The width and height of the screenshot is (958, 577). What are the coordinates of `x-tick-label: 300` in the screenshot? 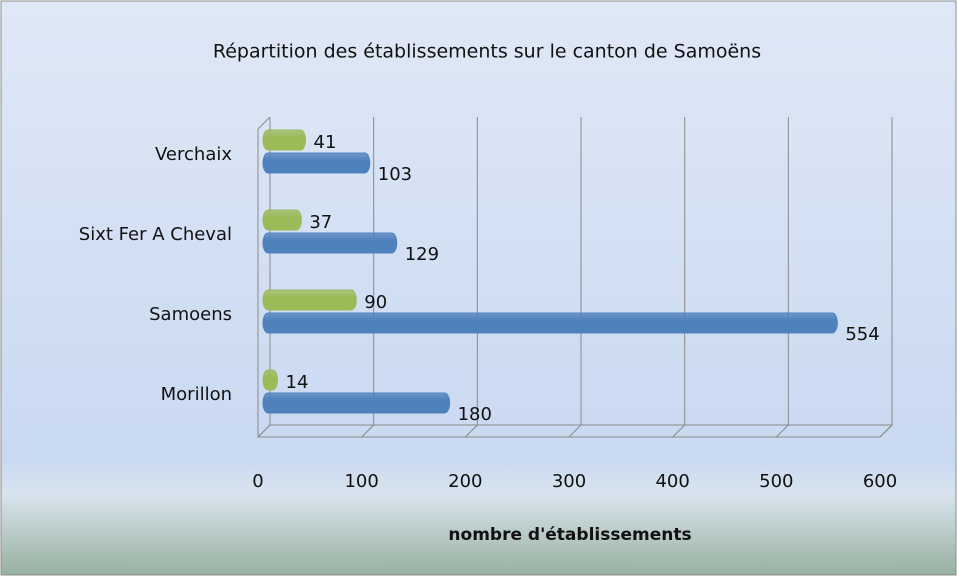 It's located at (569, 481).